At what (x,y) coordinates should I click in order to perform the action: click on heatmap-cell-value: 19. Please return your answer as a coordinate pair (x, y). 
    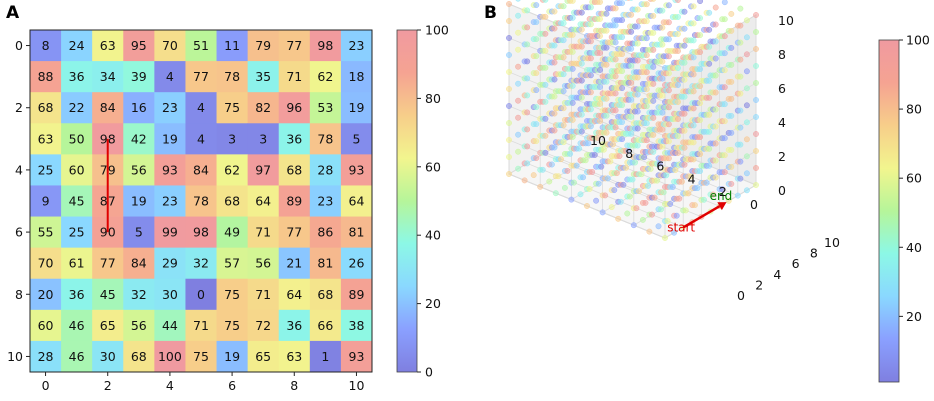
    Looking at the image, I should click on (357, 107).